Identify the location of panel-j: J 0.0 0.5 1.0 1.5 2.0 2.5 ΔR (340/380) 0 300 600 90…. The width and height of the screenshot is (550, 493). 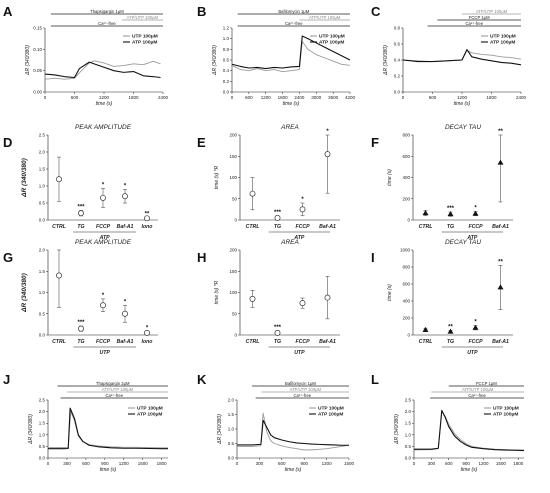
(85, 422).